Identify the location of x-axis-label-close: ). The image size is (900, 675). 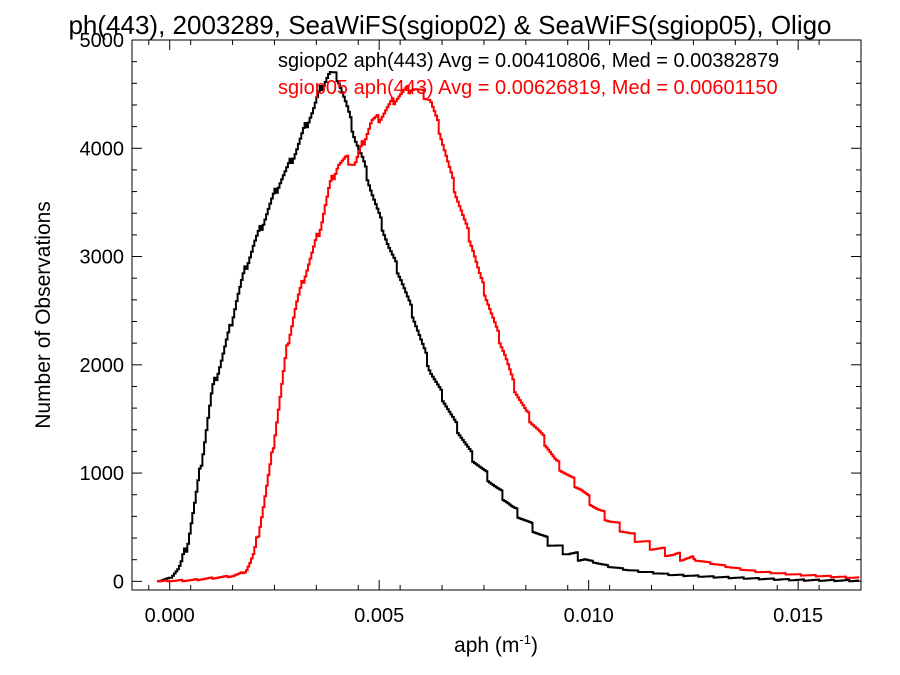
(534, 645).